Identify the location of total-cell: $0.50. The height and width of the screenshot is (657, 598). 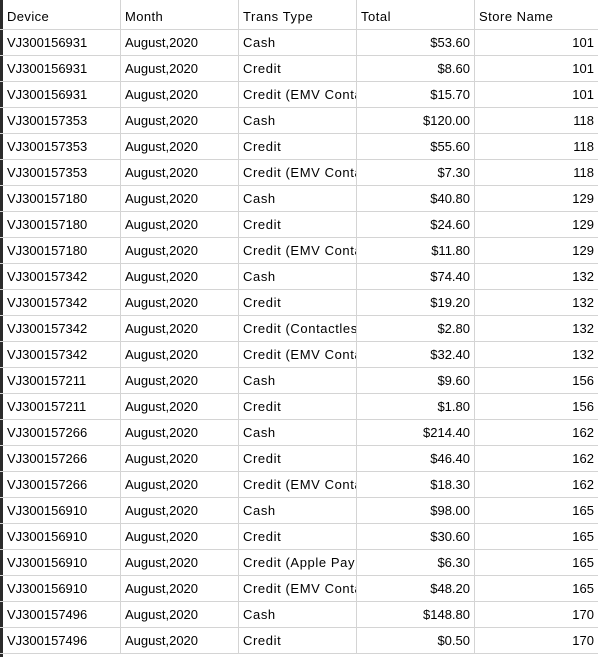
(416, 640).